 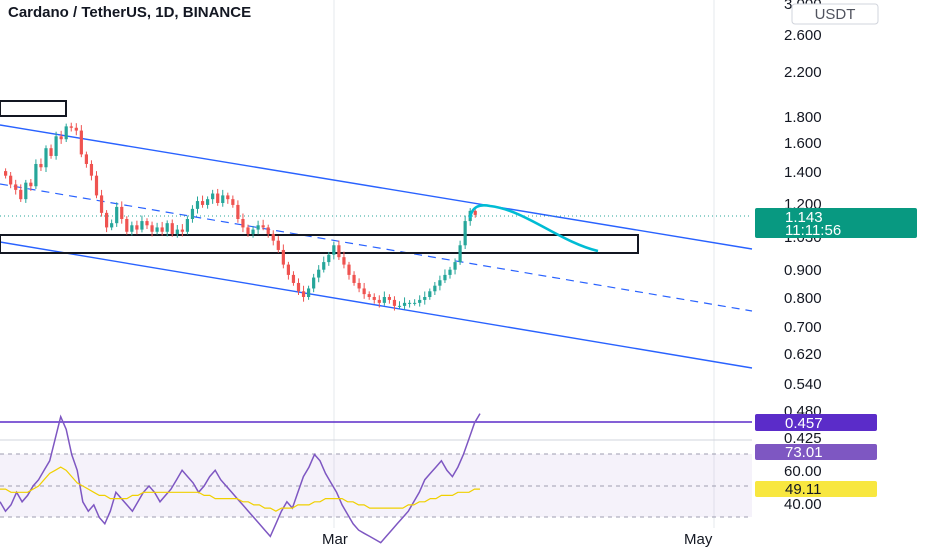 I want to click on last-price-badge, so click(x=836, y=223).